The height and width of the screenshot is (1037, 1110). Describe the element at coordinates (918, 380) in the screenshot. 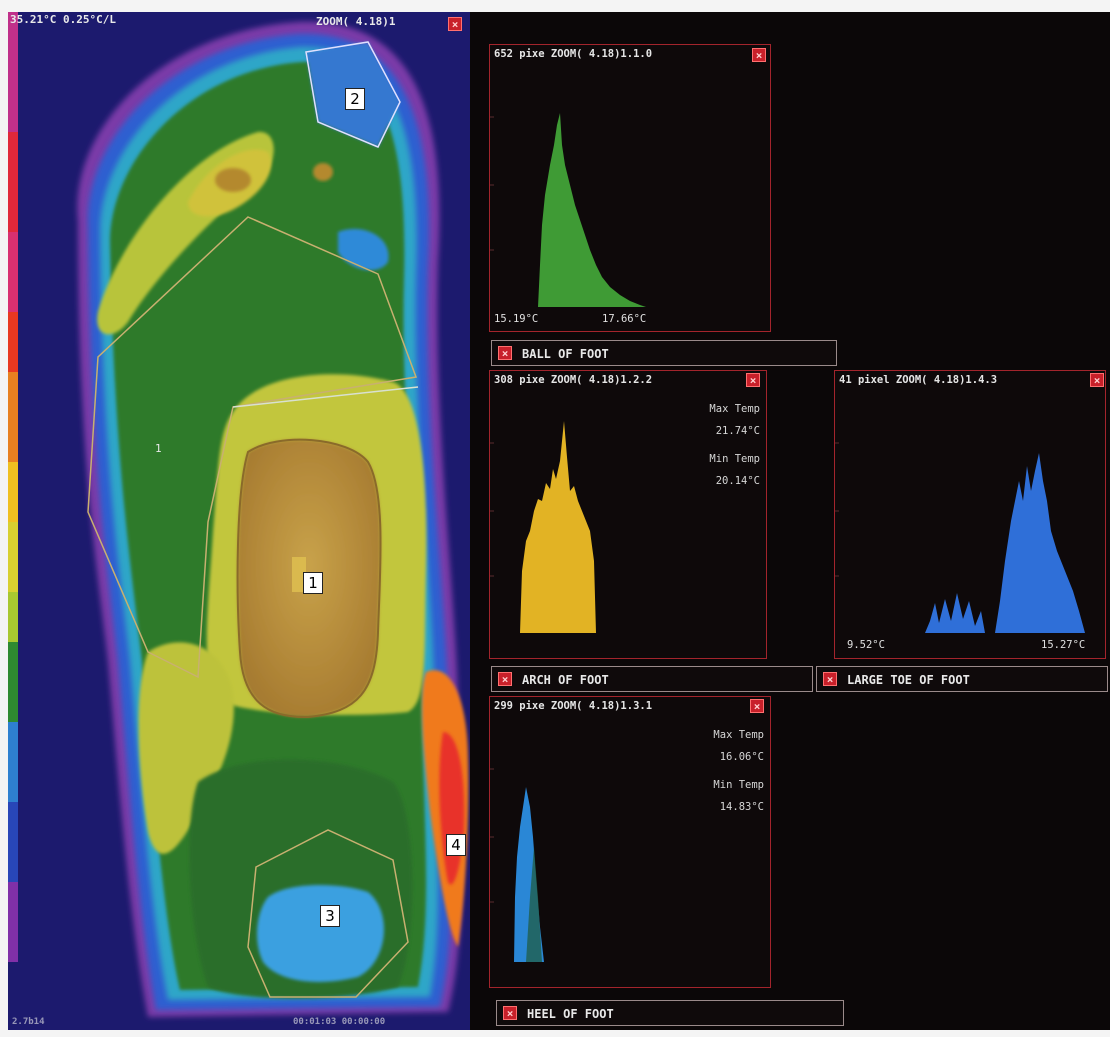

I see `large-toe-histogram-header: 41 pixel ZOOM( 4.18)1.4.3` at that location.